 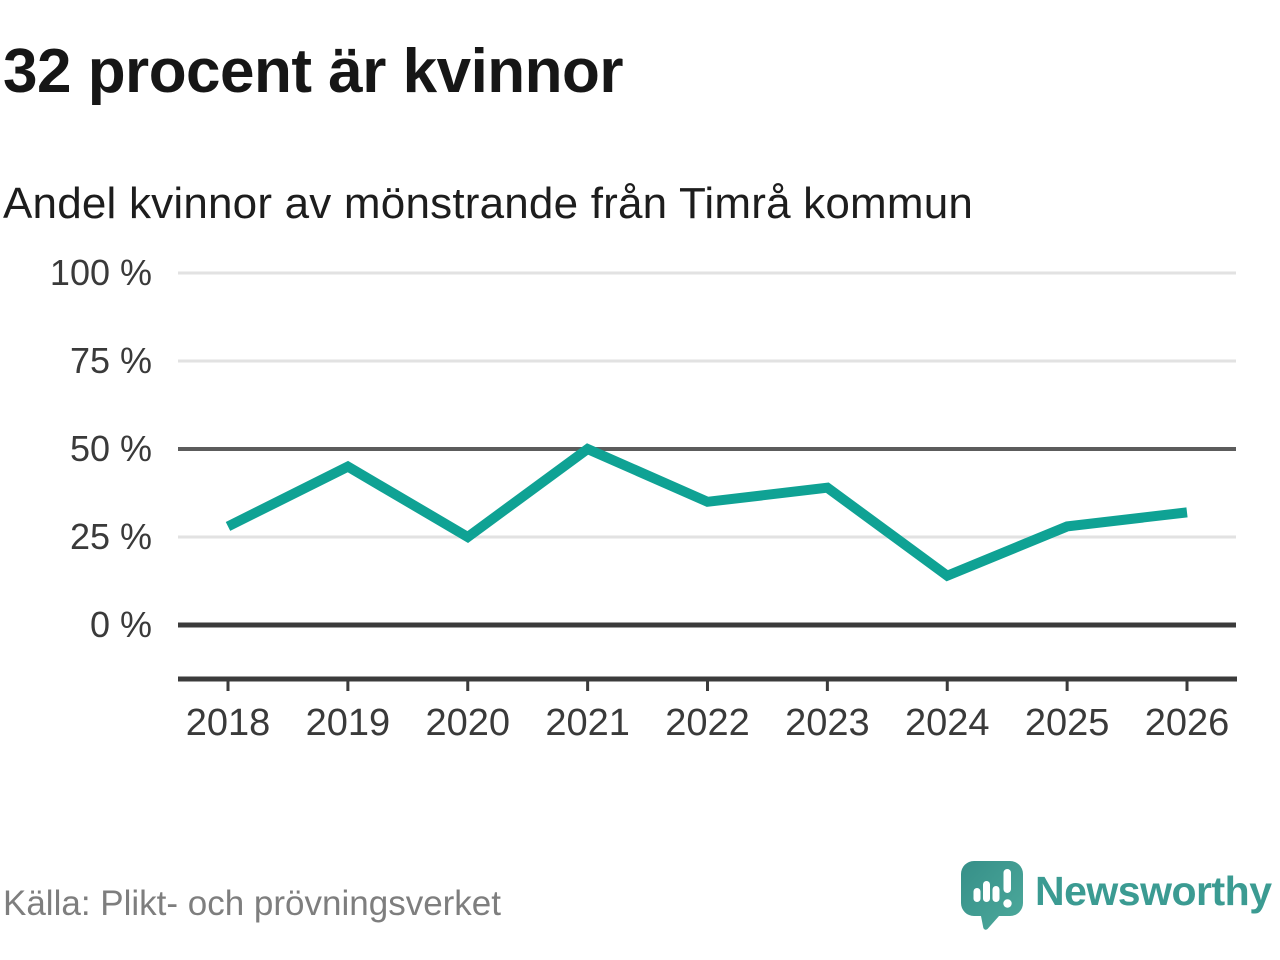 I want to click on x-tick-label: 2025, so click(x=1067, y=723).